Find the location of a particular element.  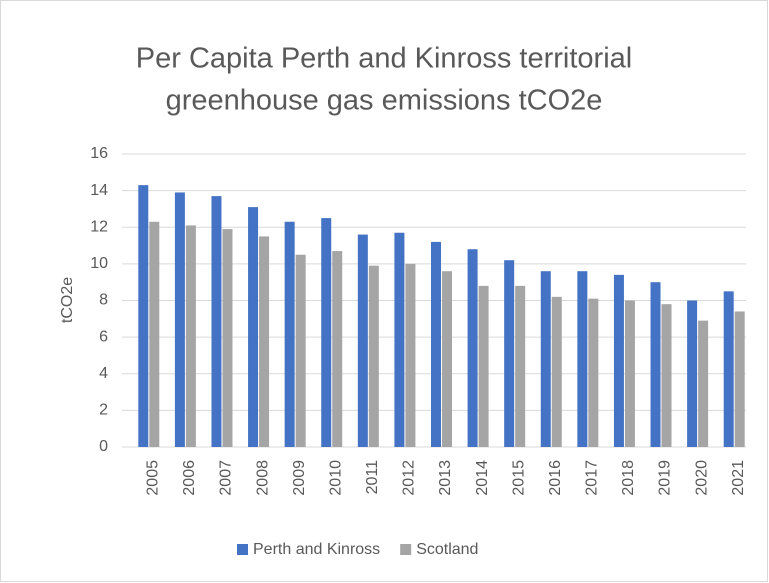

x-tick-label: 2020 is located at coordinates (701, 478).